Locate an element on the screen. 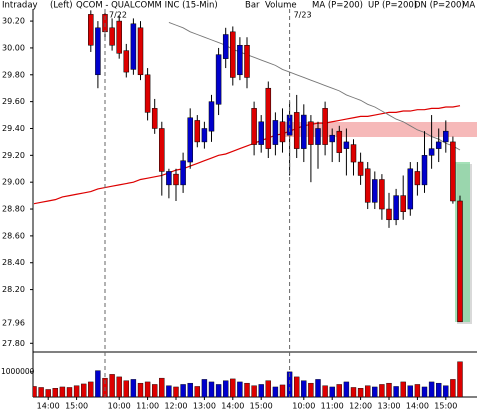 The height and width of the screenshot is (412, 477). chart-title: QCOM - QUALCOMM INC (15-Min) is located at coordinates (147, 6).